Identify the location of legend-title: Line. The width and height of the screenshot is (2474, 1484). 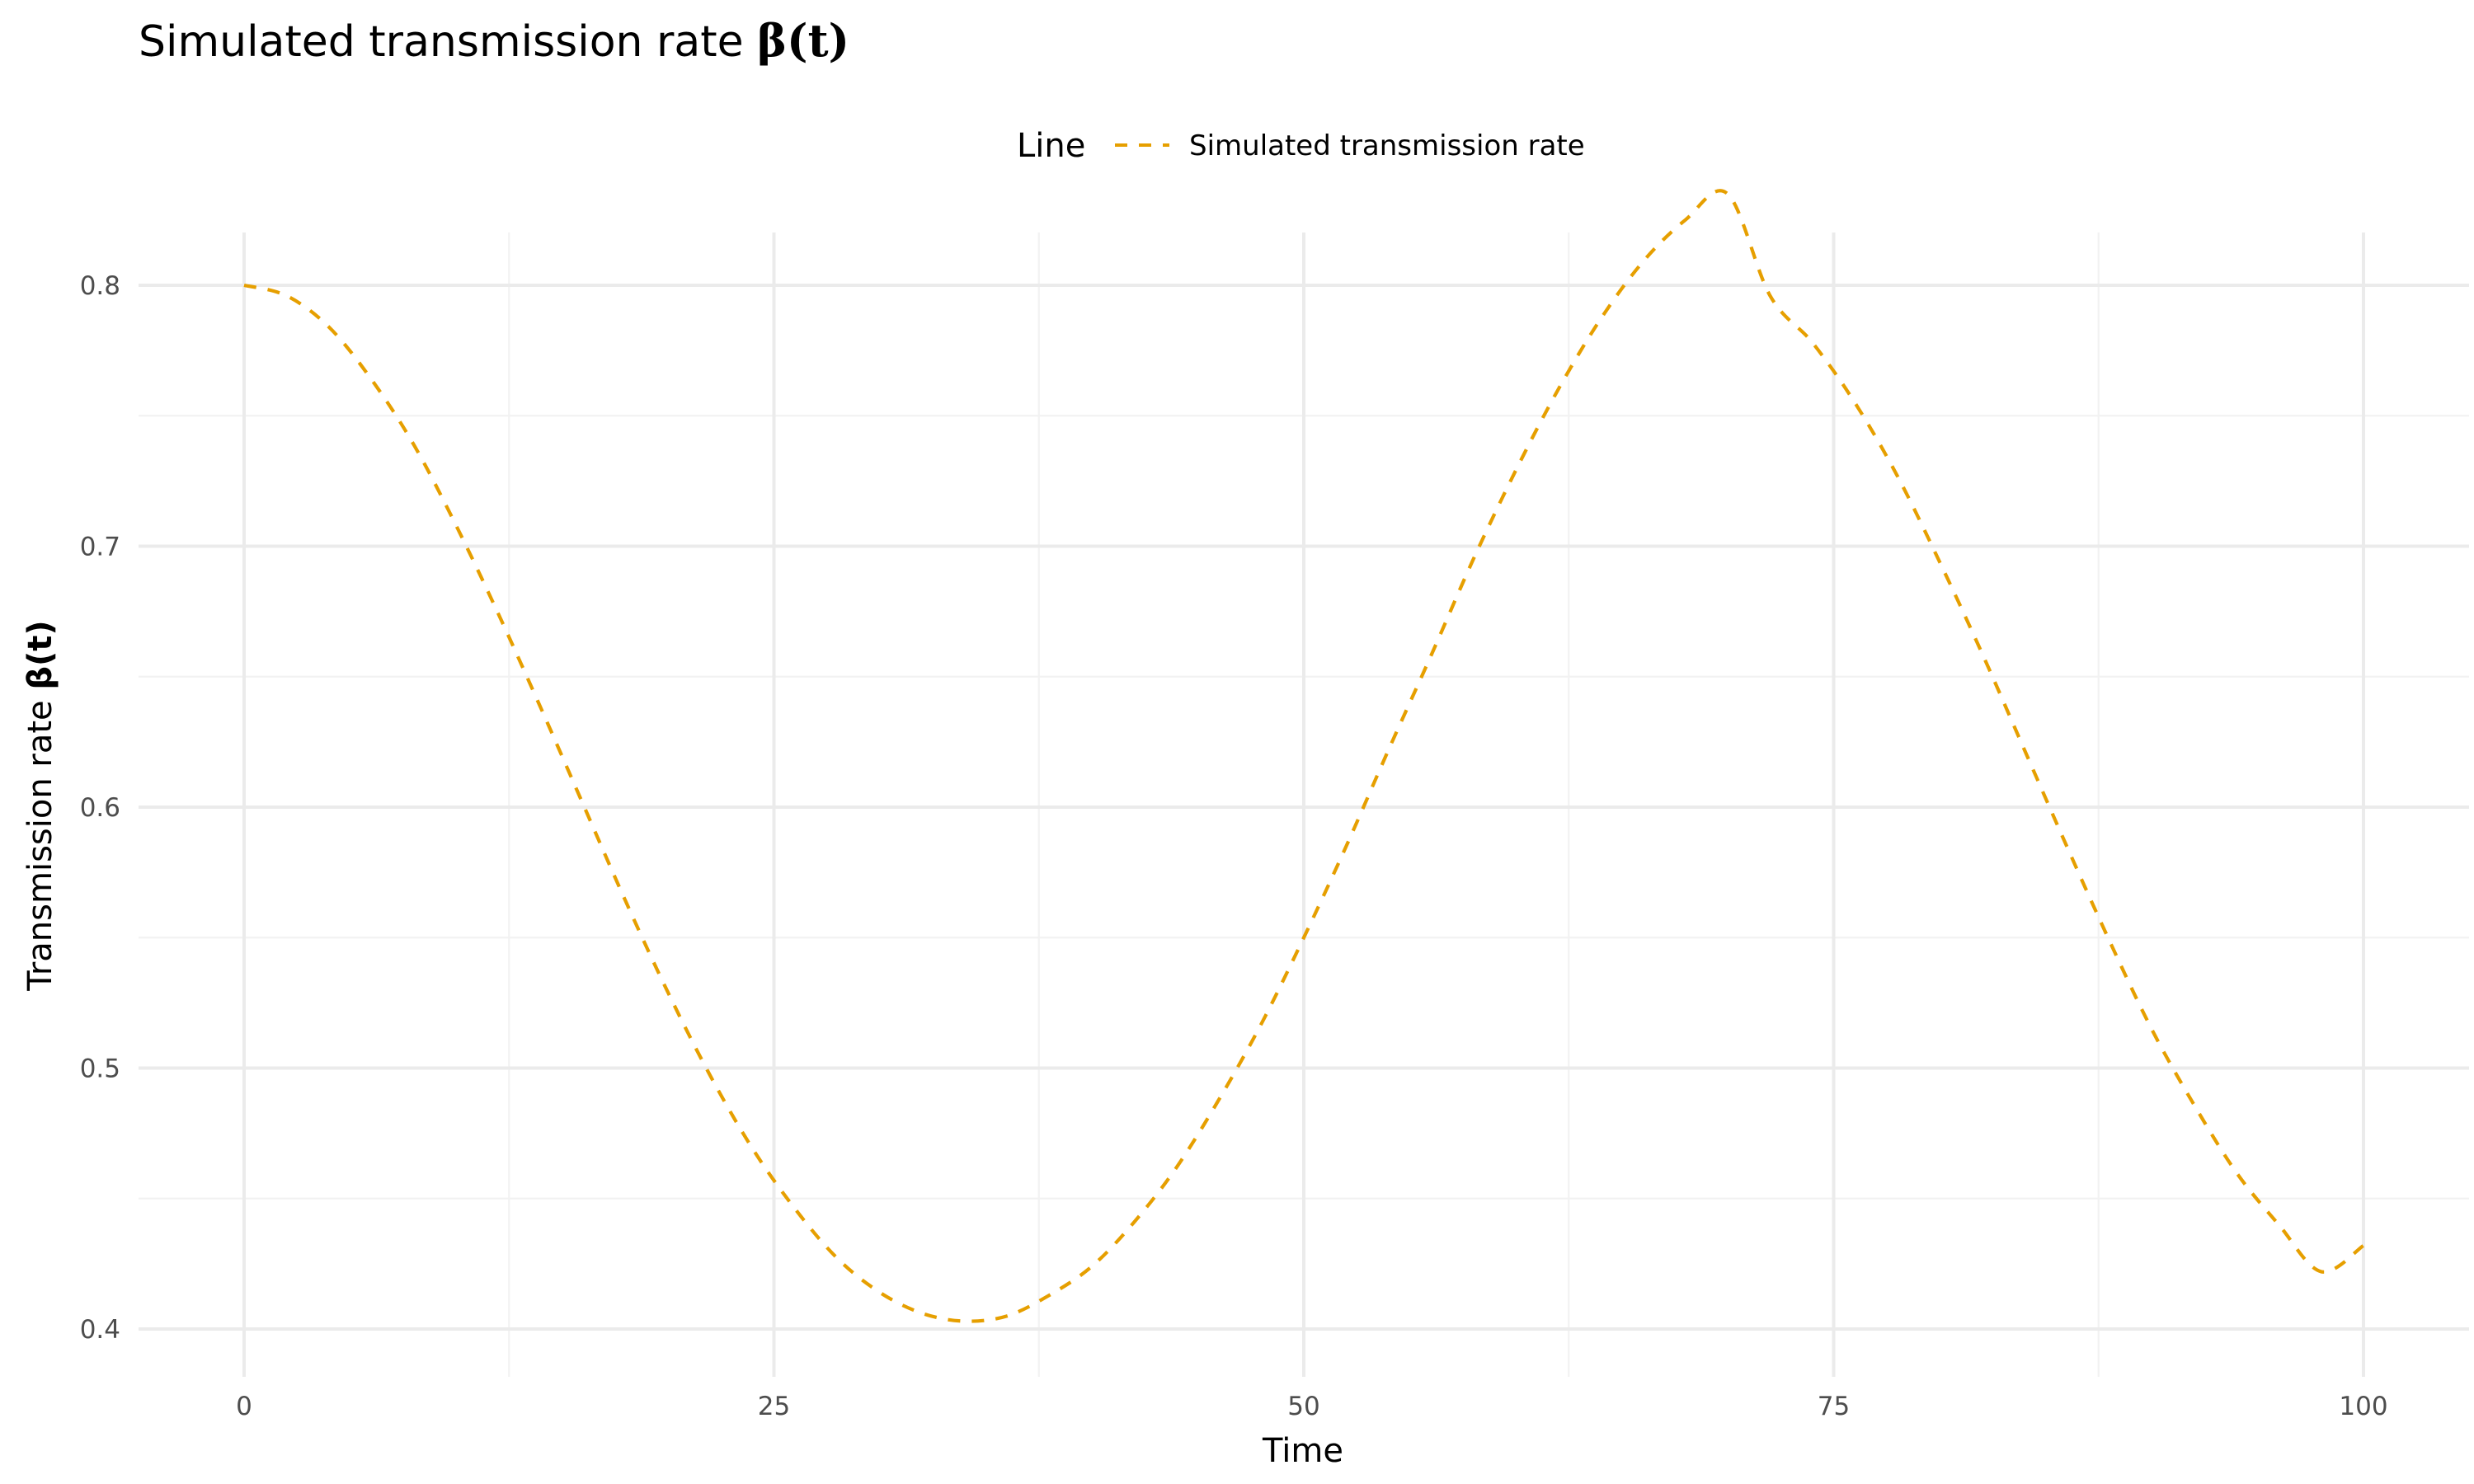
(1051, 146).